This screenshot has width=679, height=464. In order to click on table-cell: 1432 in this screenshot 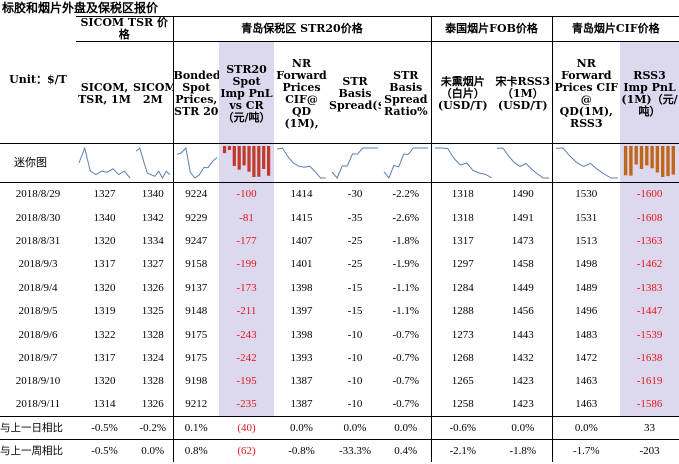, I will do `click(522, 357)`.